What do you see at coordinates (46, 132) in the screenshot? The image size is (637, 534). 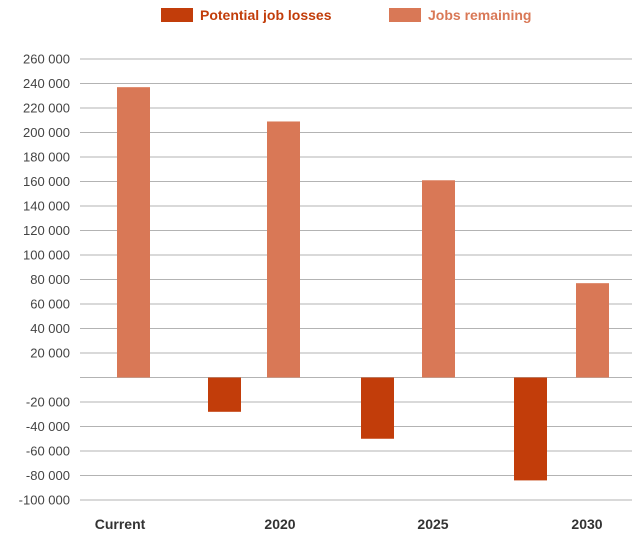 I see `y-tick-label: 200 000` at bounding box center [46, 132].